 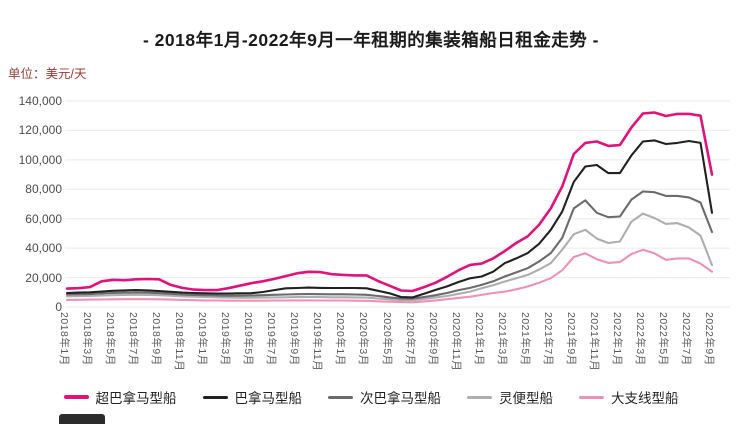 I want to click on y-axis-tick-label: 40,000, so click(x=43, y=248).